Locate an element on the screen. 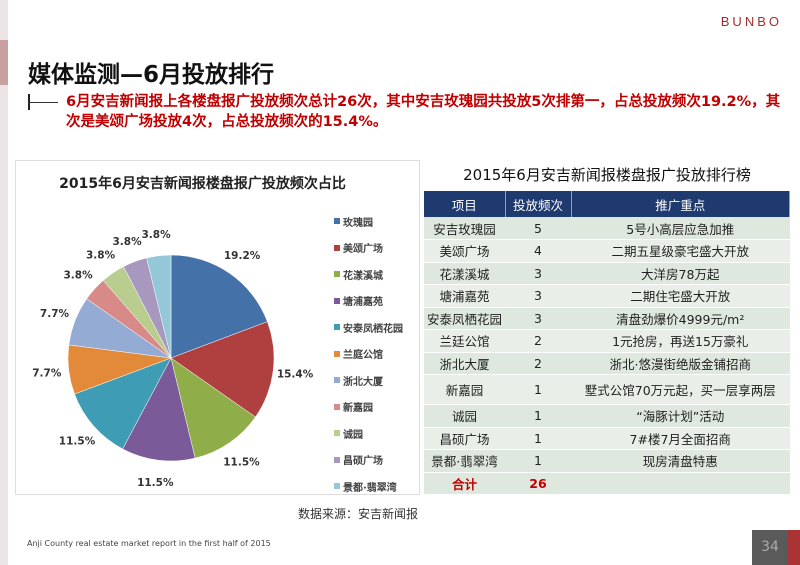 Image resolution: width=800 pixels, height=565 pixels. legend-item: 新嘉园 is located at coordinates (368, 407).